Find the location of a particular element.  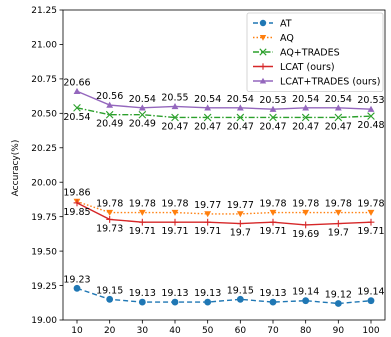

data-label-lcat-ours: 19.85 is located at coordinates (76, 212).